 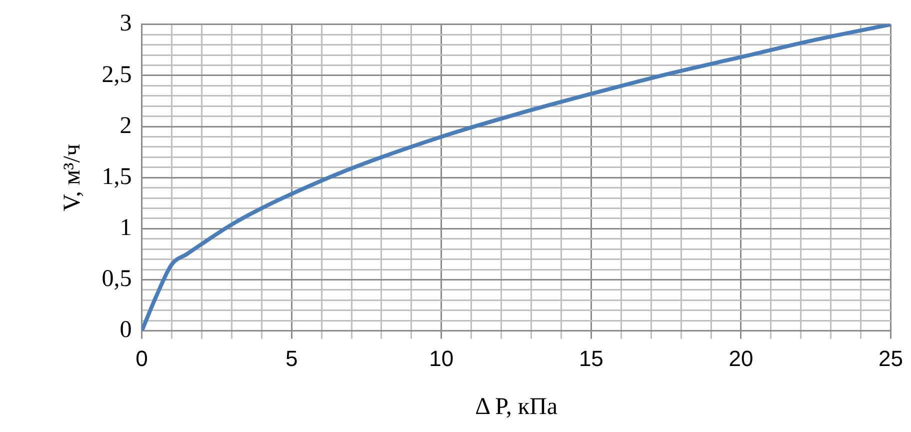 I want to click on y-tick-label: 3, so click(x=126, y=23).